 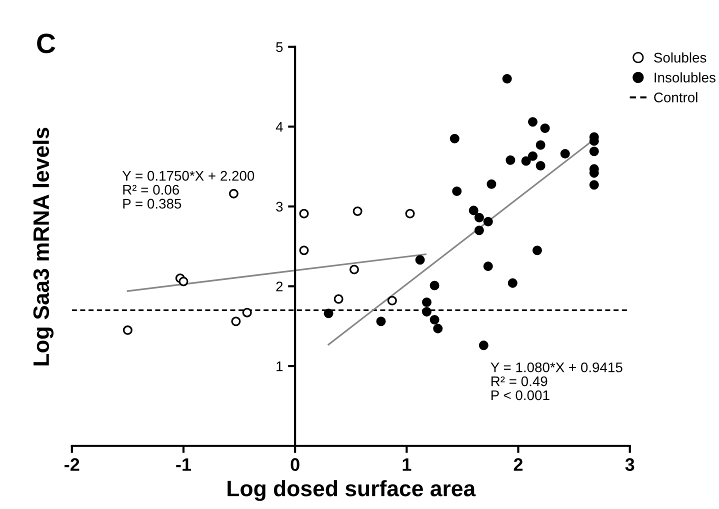 I want to click on x-tick-label: 1, so click(x=407, y=464).